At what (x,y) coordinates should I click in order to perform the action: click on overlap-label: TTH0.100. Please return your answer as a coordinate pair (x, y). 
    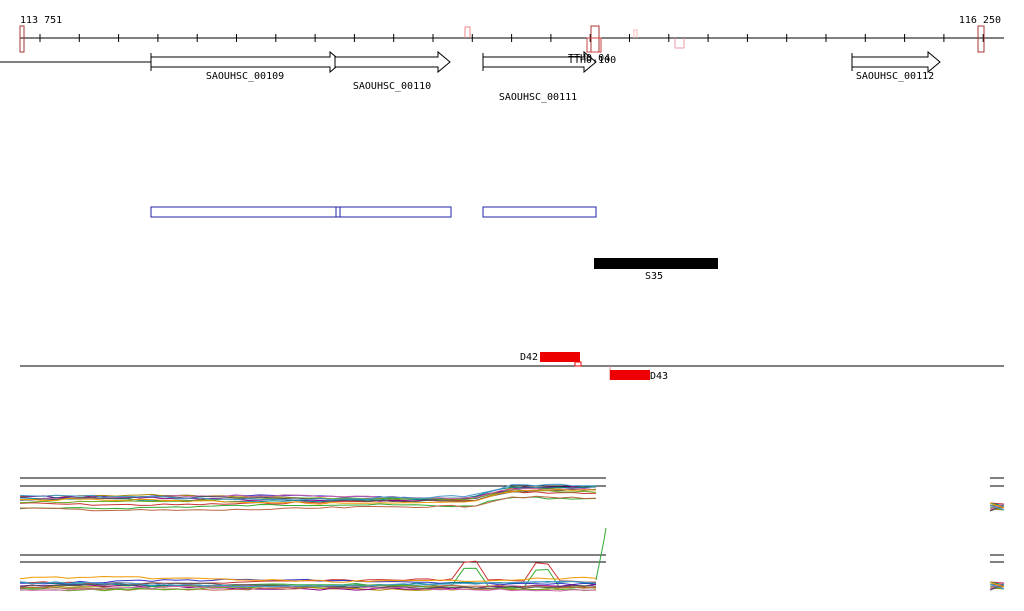
    Looking at the image, I should click on (592, 60).